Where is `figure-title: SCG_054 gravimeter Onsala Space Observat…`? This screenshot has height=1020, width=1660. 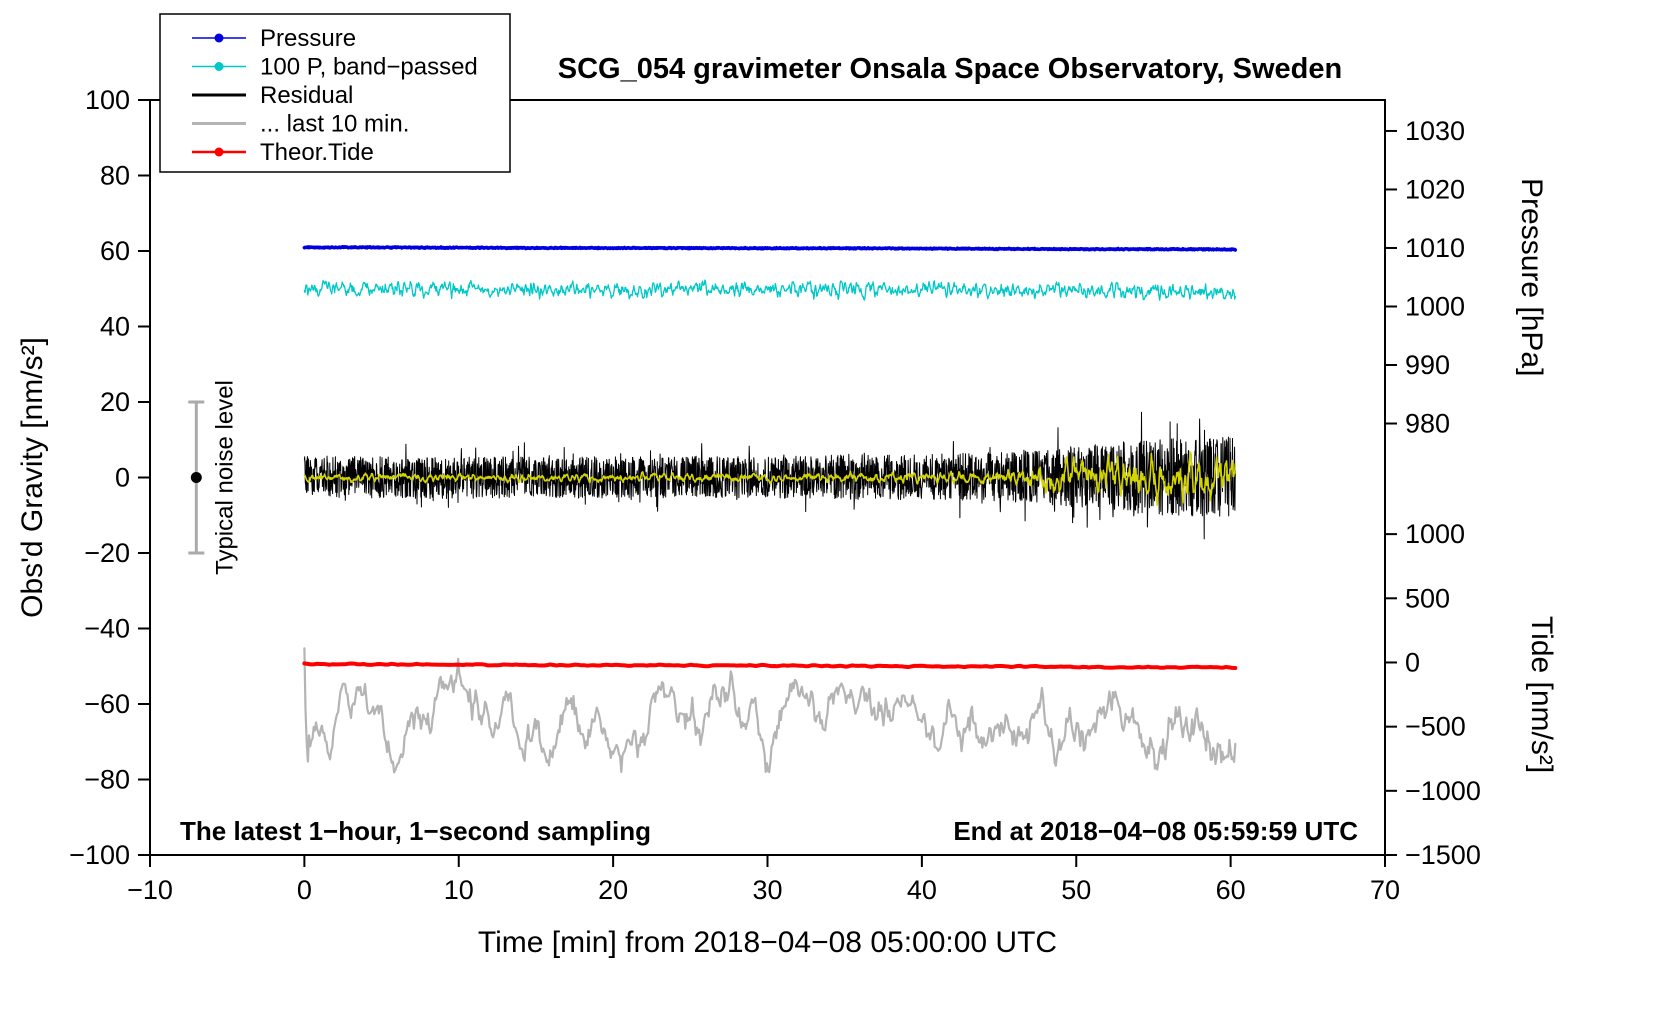
figure-title: SCG_054 gravimeter Onsala Space Observat… is located at coordinates (950, 69).